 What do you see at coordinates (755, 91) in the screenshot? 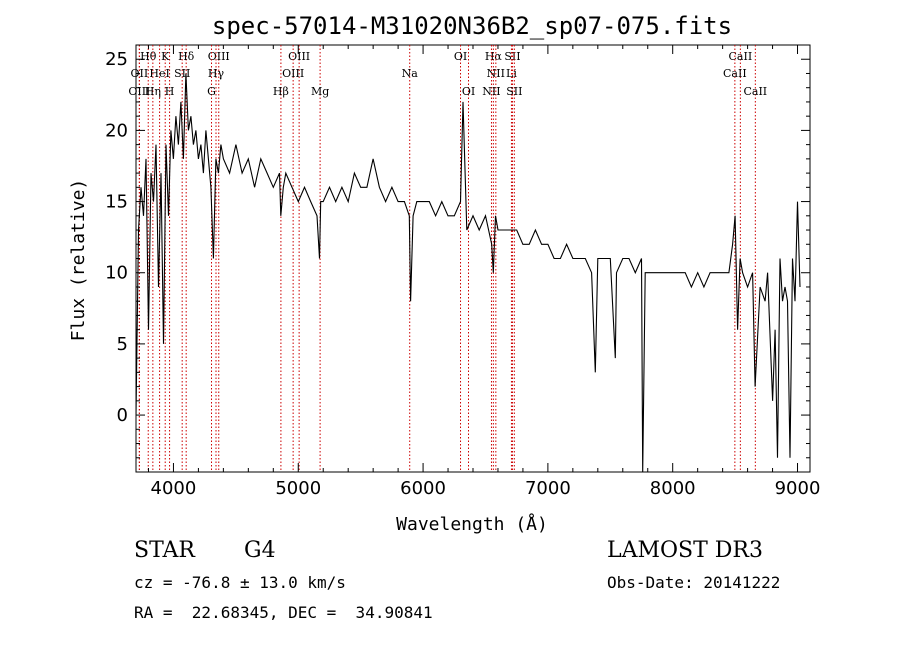
I see `line-label-27: CaII` at bounding box center [755, 91].